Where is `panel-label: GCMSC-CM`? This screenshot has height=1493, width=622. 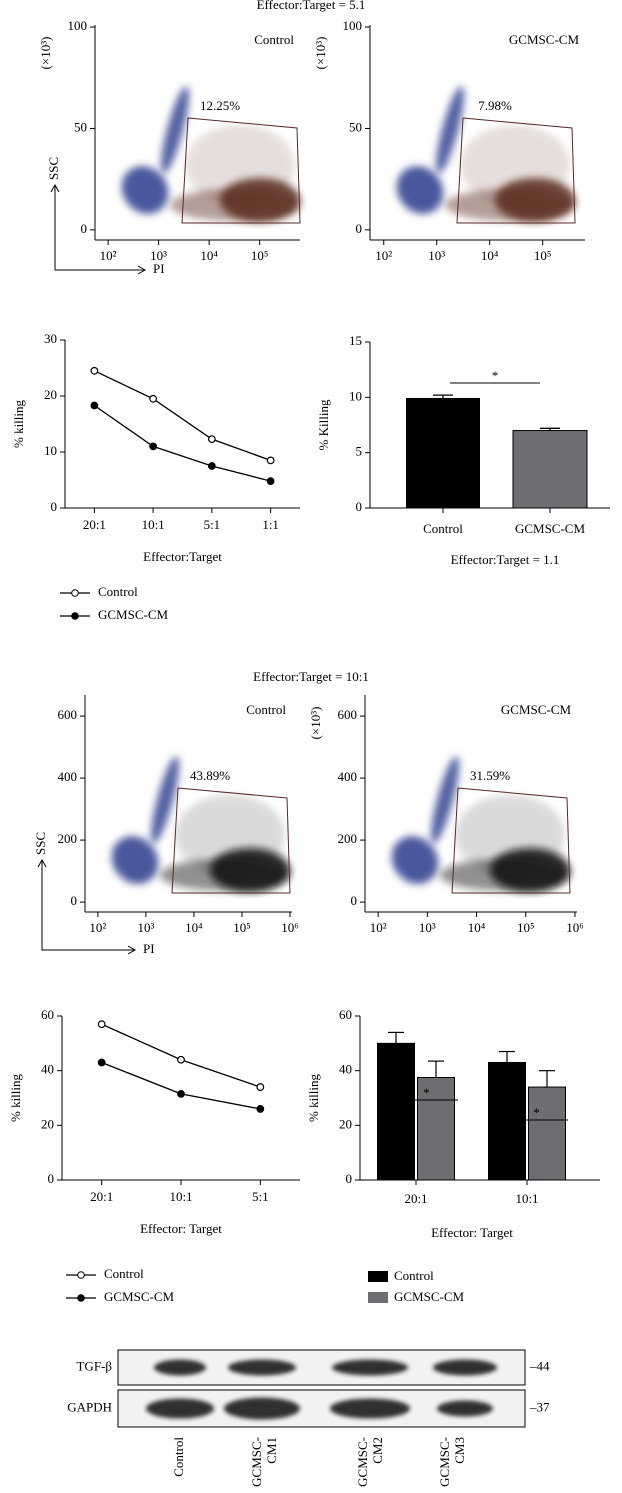 panel-label: GCMSC-CM is located at coordinates (544, 39).